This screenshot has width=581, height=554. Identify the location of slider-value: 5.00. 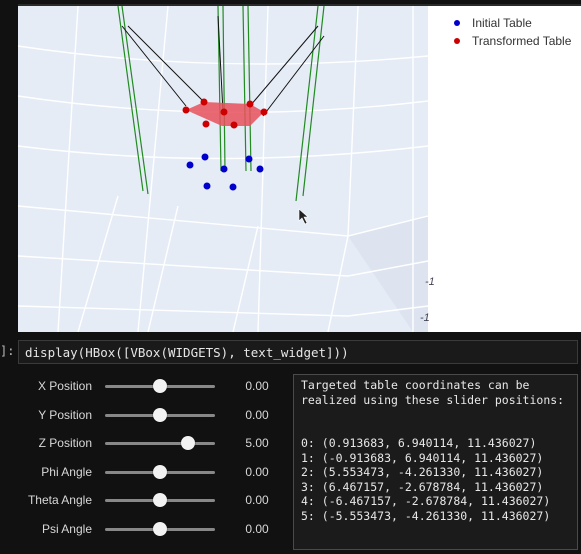
(257, 443).